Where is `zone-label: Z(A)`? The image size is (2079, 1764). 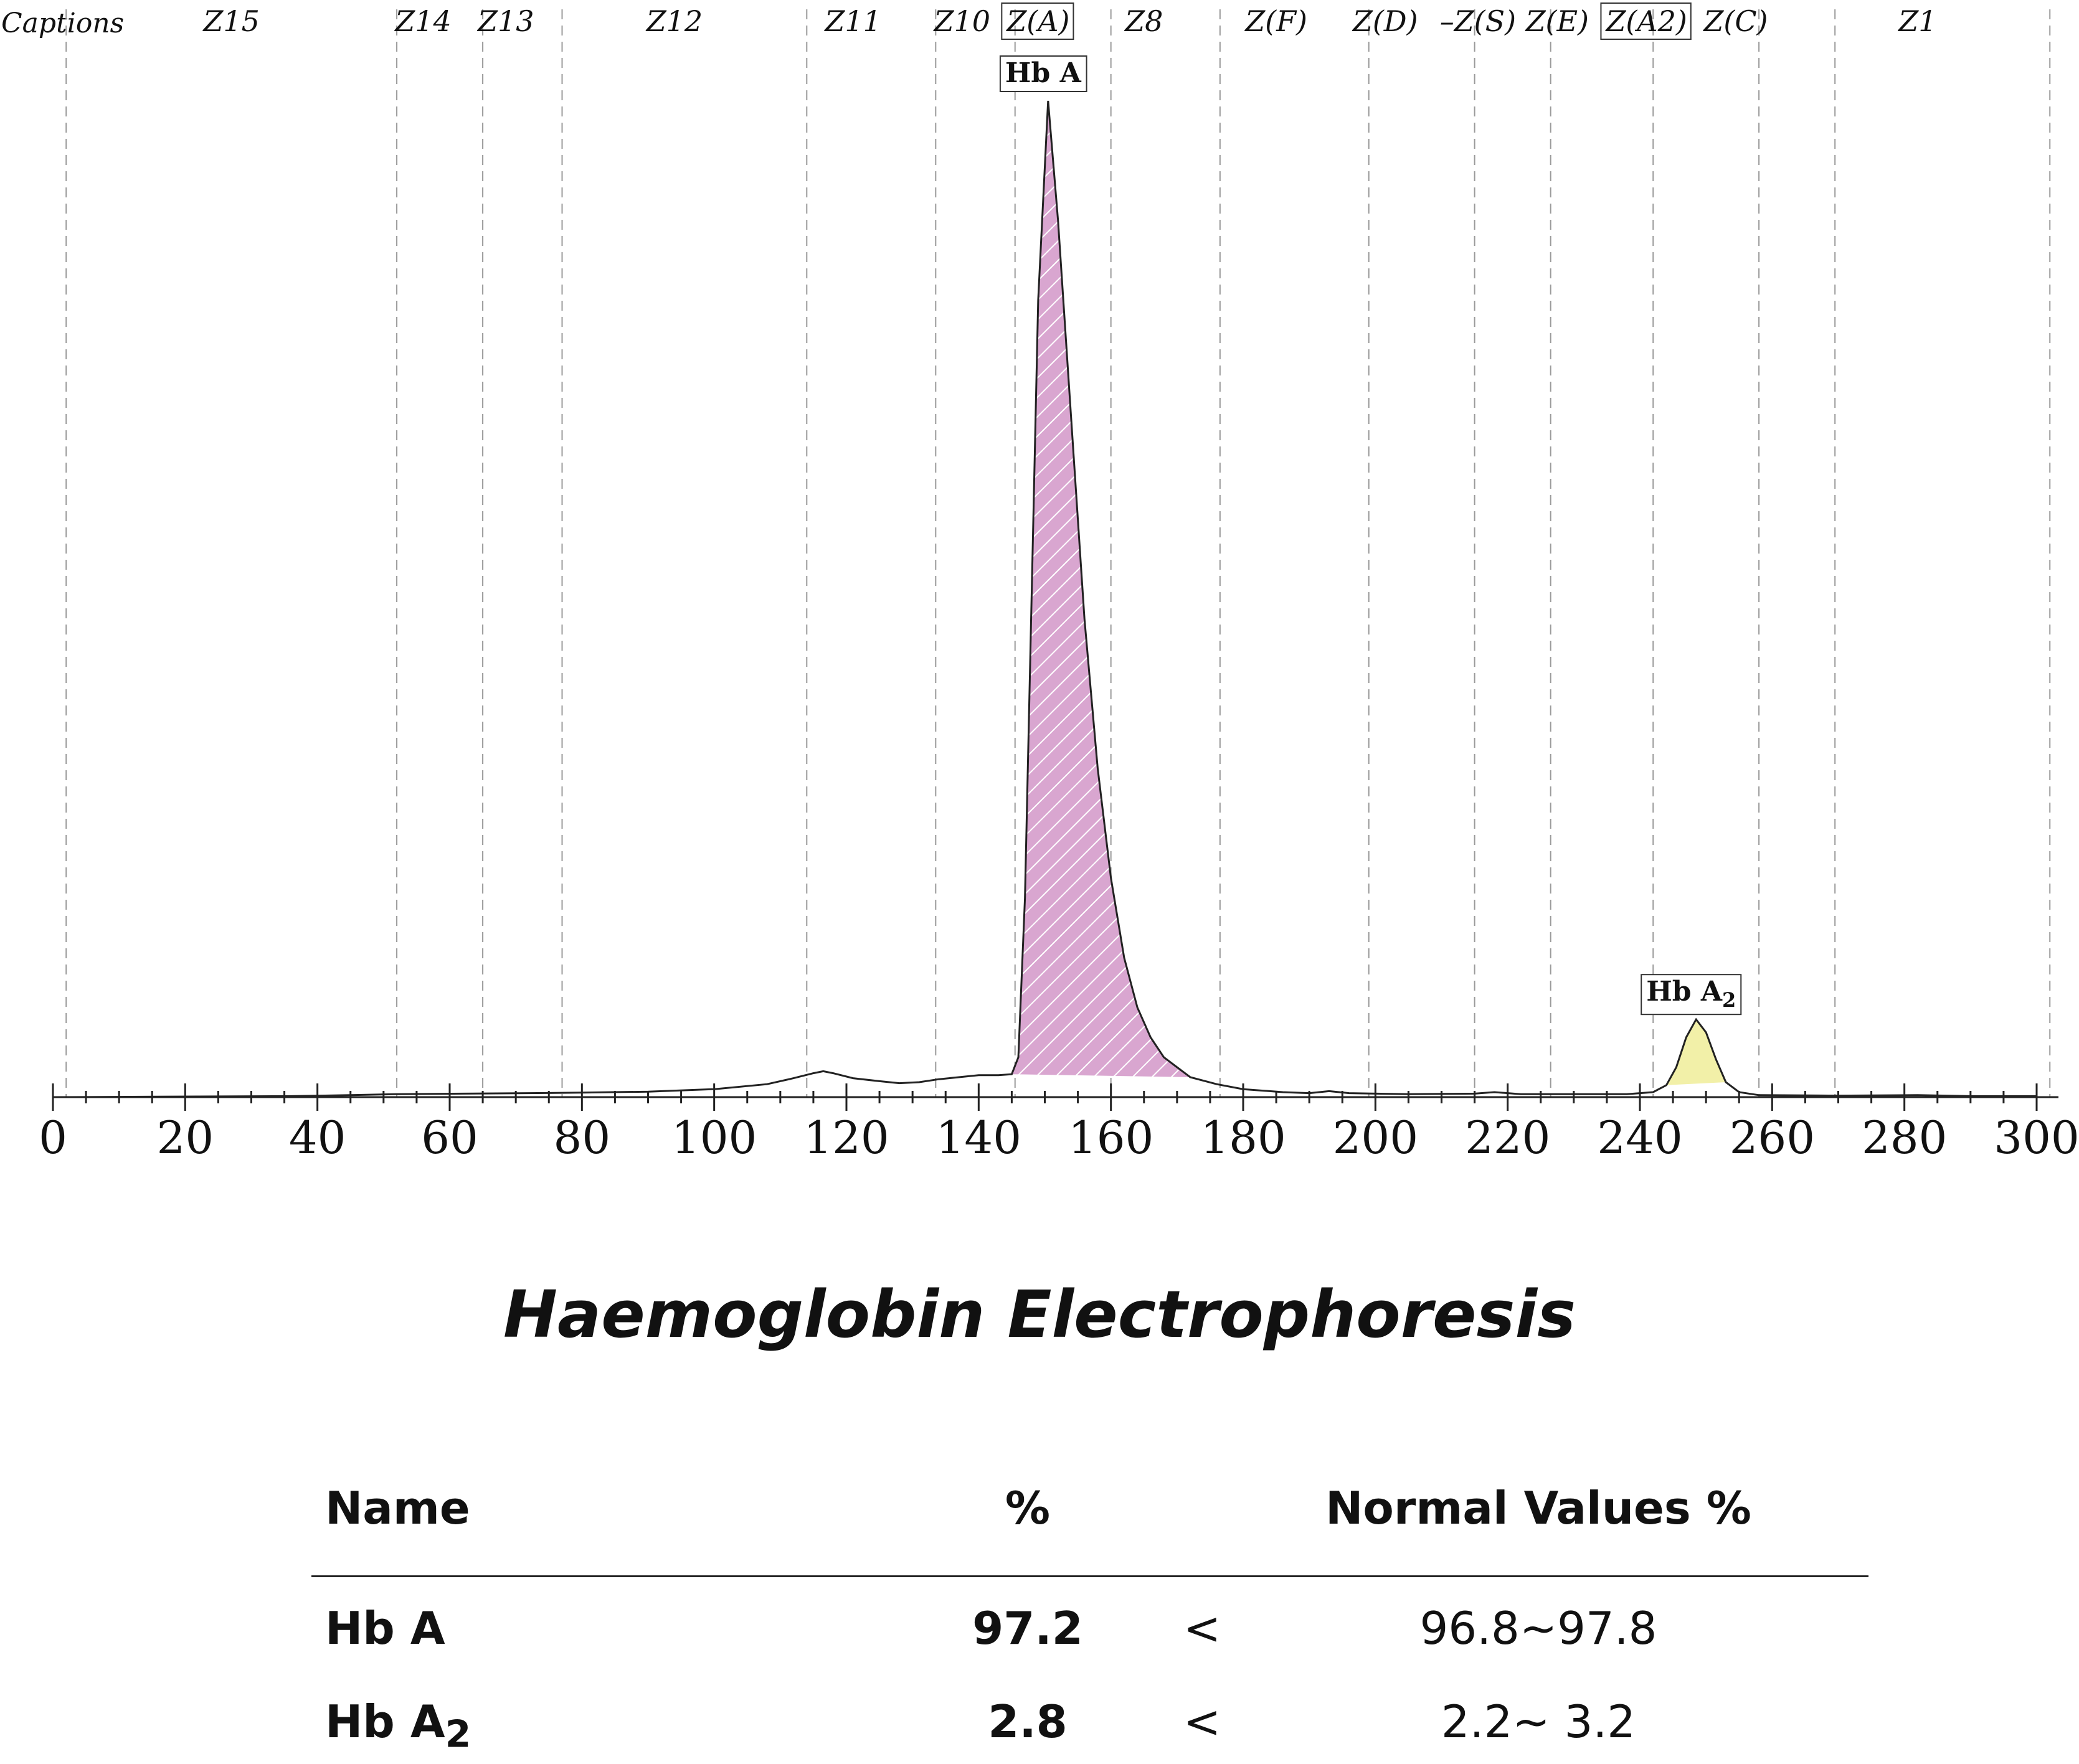 zone-label: Z(A) is located at coordinates (1037, 21).